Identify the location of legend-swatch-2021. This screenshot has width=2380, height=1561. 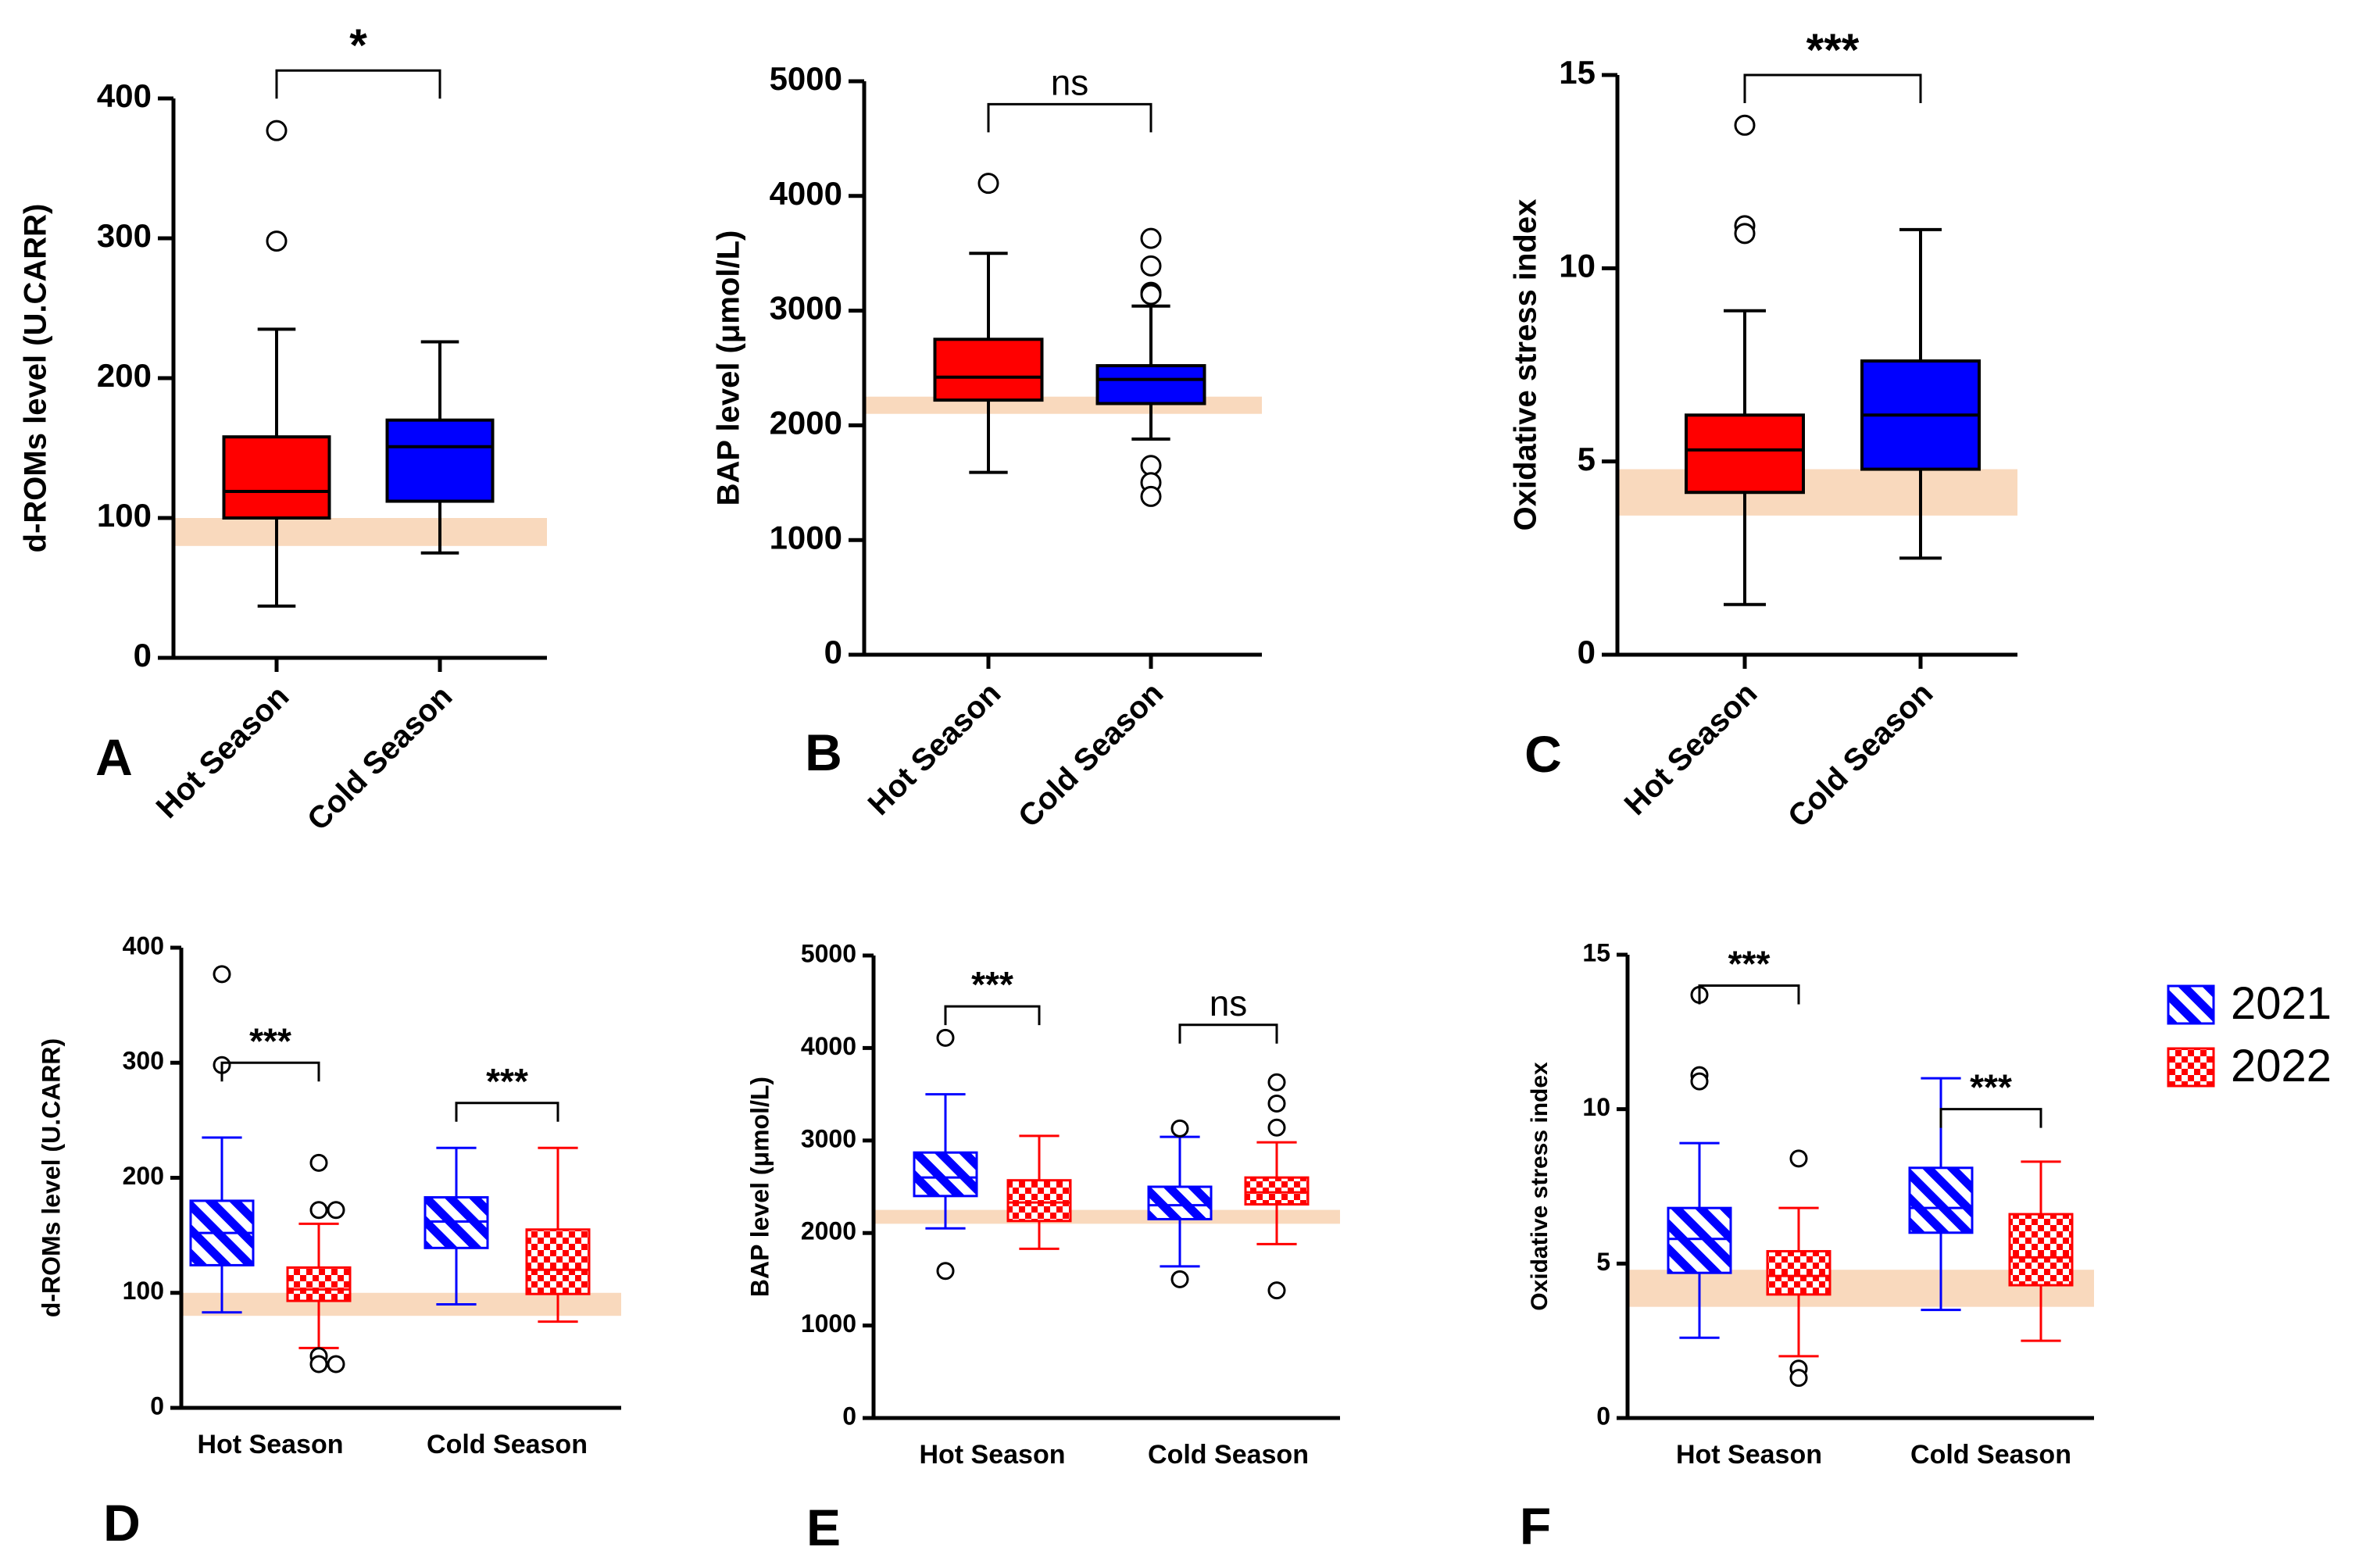
(2191, 1004).